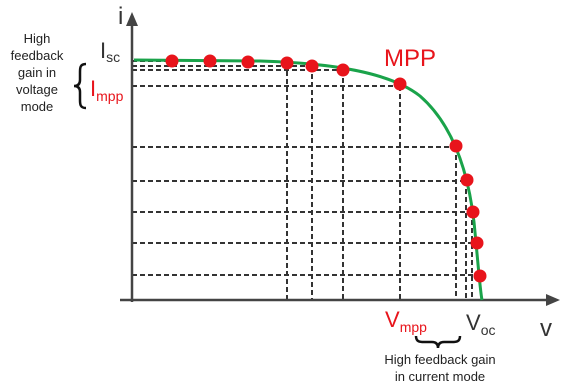  Describe the element at coordinates (546, 328) in the screenshot. I see `x-axis-label: v` at that location.